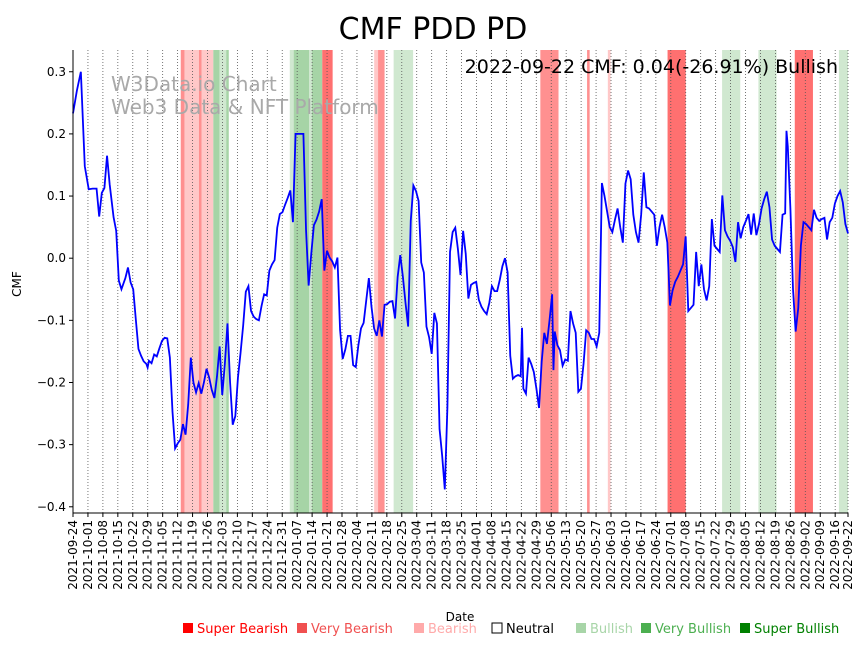  Describe the element at coordinates (581, 555) in the screenshot. I see `x-tick-label: 2022-05-20` at that location.